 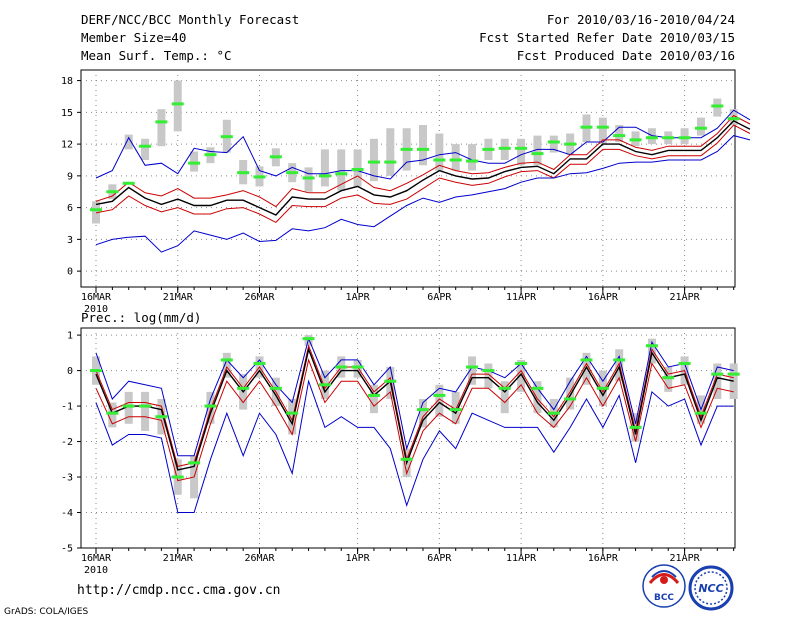 What do you see at coordinates (46, 612) in the screenshot?
I see `grads-credit: GrADS: COLA/IGES` at bounding box center [46, 612].